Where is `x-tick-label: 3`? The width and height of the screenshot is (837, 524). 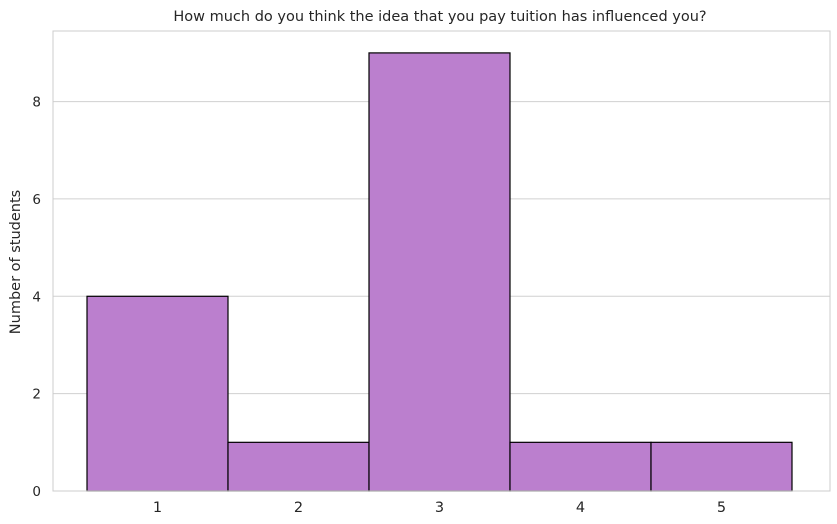
x-tick-label: 3 is located at coordinates (439, 508).